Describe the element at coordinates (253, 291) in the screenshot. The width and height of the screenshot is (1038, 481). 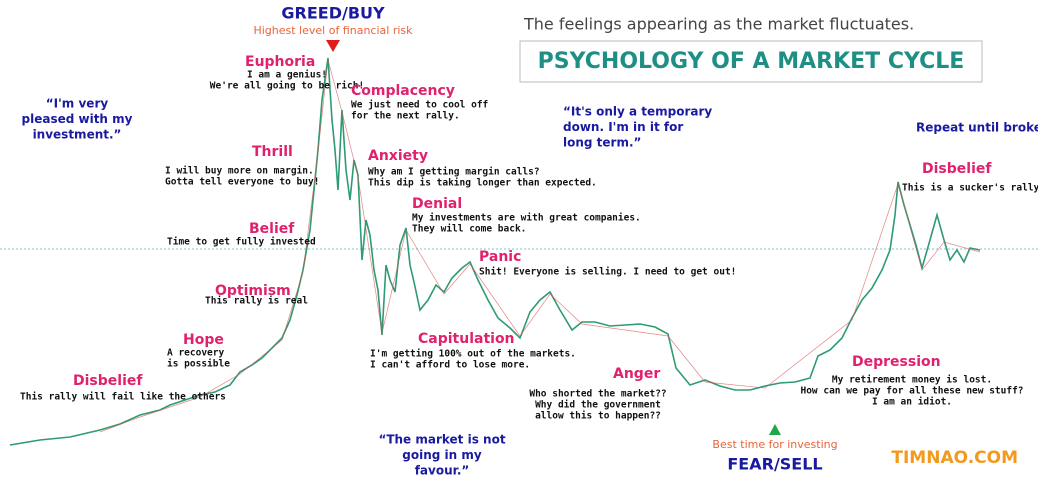
I see `stage-name: Optimism` at that location.